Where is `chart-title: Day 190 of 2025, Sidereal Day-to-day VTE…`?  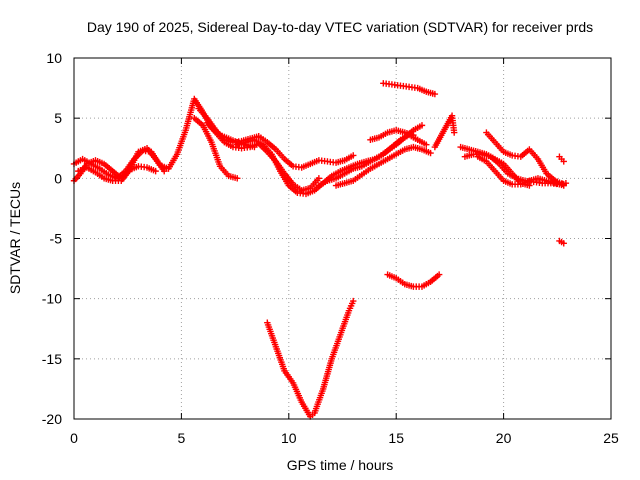
chart-title: Day 190 of 2025, Sidereal Day-to-day VTE… is located at coordinates (340, 27).